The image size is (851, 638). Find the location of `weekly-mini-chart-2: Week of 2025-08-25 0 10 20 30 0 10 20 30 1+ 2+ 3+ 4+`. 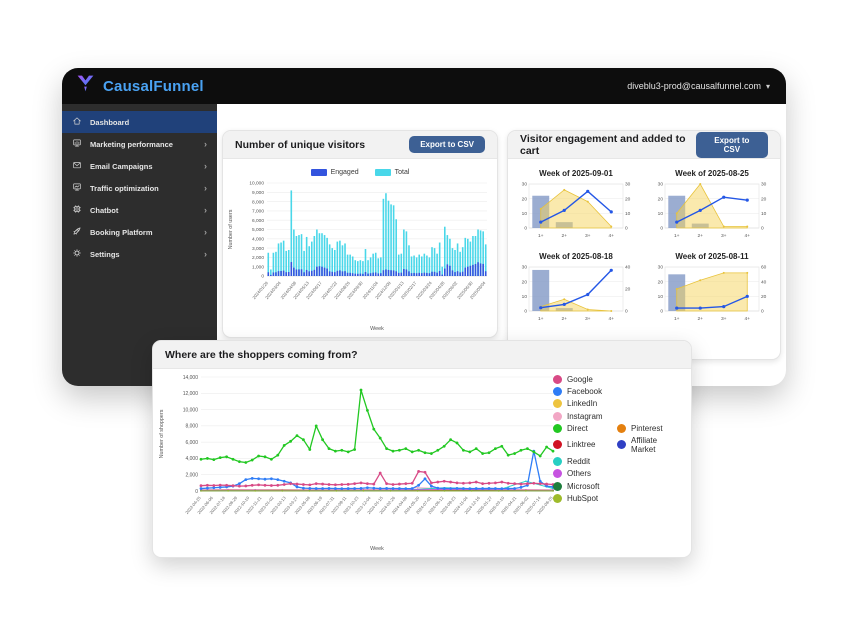

weekly-mini-chart-2: Week of 2025-08-25 0 10 20 30 0 10 20 30 1+ 2+ 3+ 4+ is located at coordinates (712, 204).